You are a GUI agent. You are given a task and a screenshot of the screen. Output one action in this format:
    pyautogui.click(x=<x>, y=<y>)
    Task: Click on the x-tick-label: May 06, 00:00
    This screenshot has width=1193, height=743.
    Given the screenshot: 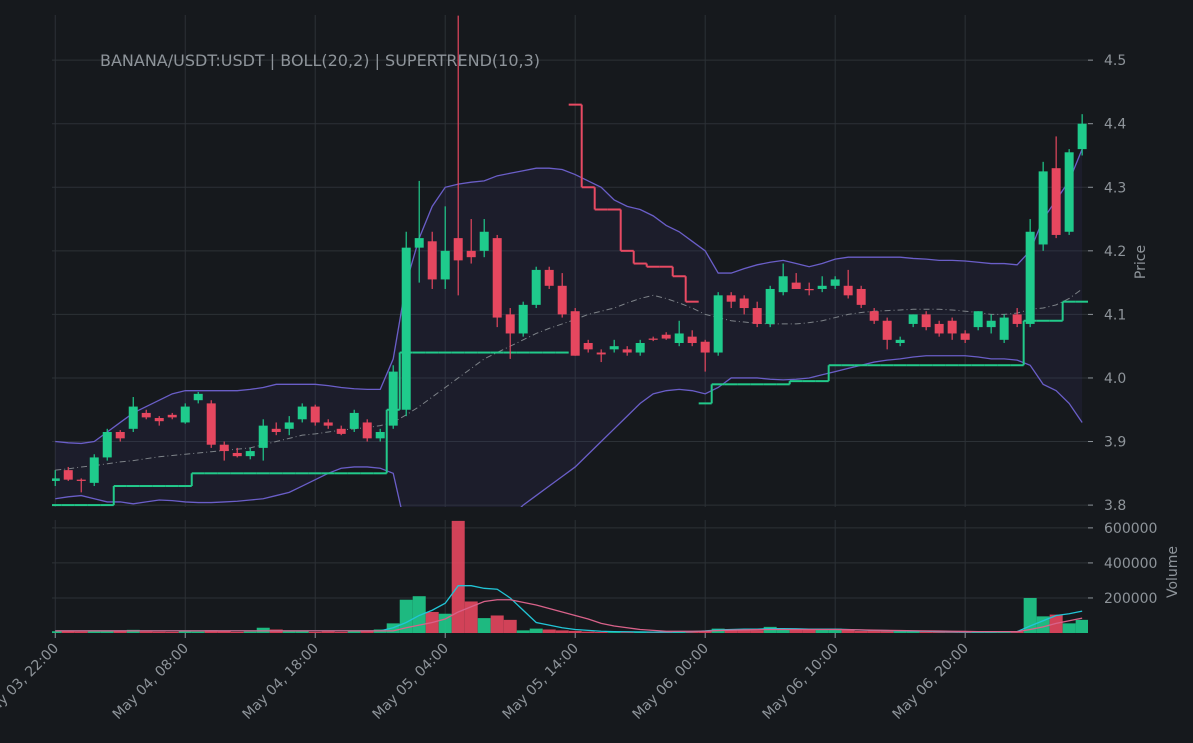 What is the action you would take?
    pyautogui.click(x=671, y=682)
    